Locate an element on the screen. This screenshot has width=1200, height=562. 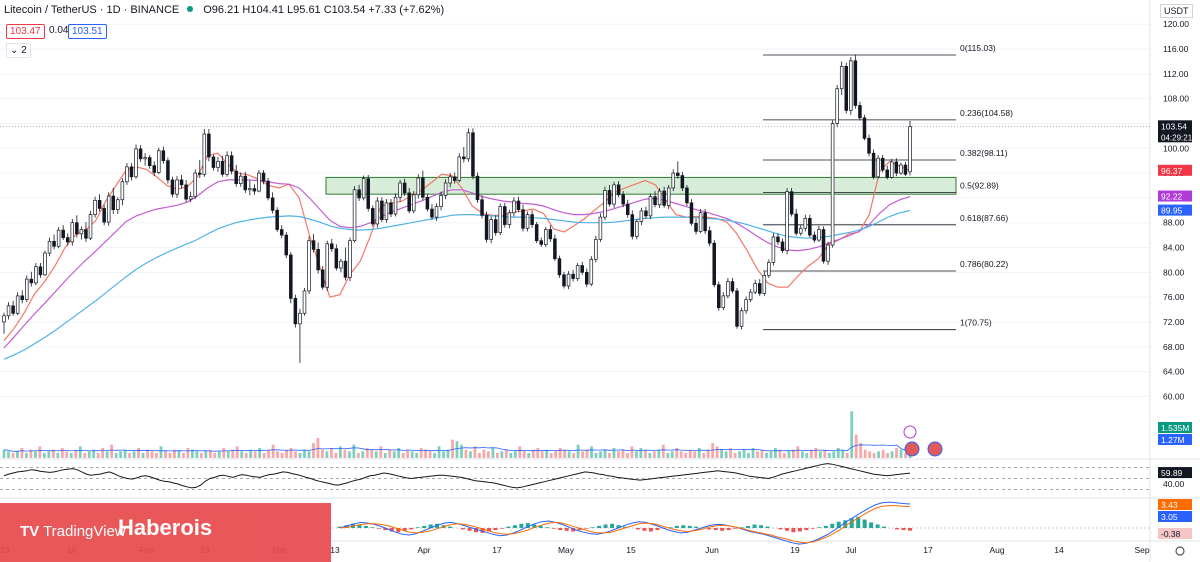
currency-selector: USDT is located at coordinates (1176, 11).